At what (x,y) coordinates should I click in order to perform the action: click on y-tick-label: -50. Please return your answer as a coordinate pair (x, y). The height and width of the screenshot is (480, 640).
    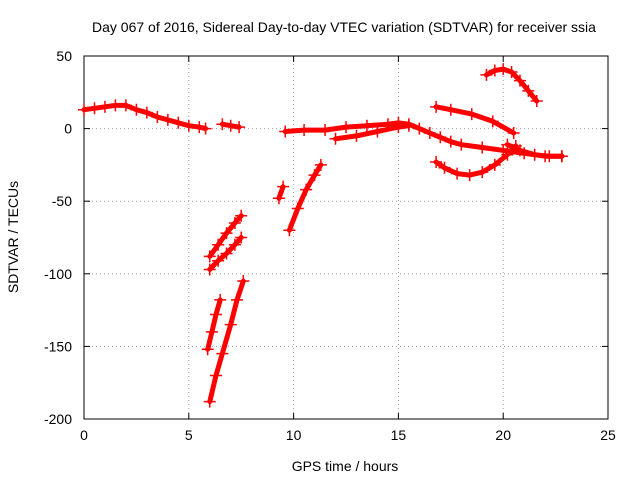
    Looking at the image, I should click on (62, 201).